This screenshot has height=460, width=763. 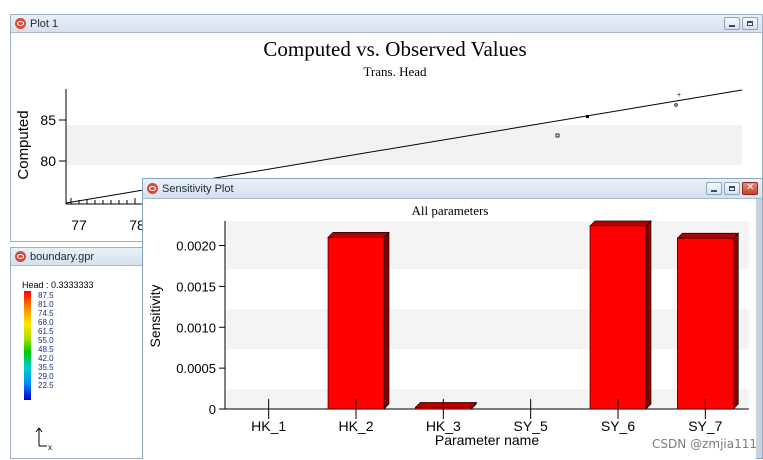 I want to click on y-tick-85: 85, so click(x=48, y=120).